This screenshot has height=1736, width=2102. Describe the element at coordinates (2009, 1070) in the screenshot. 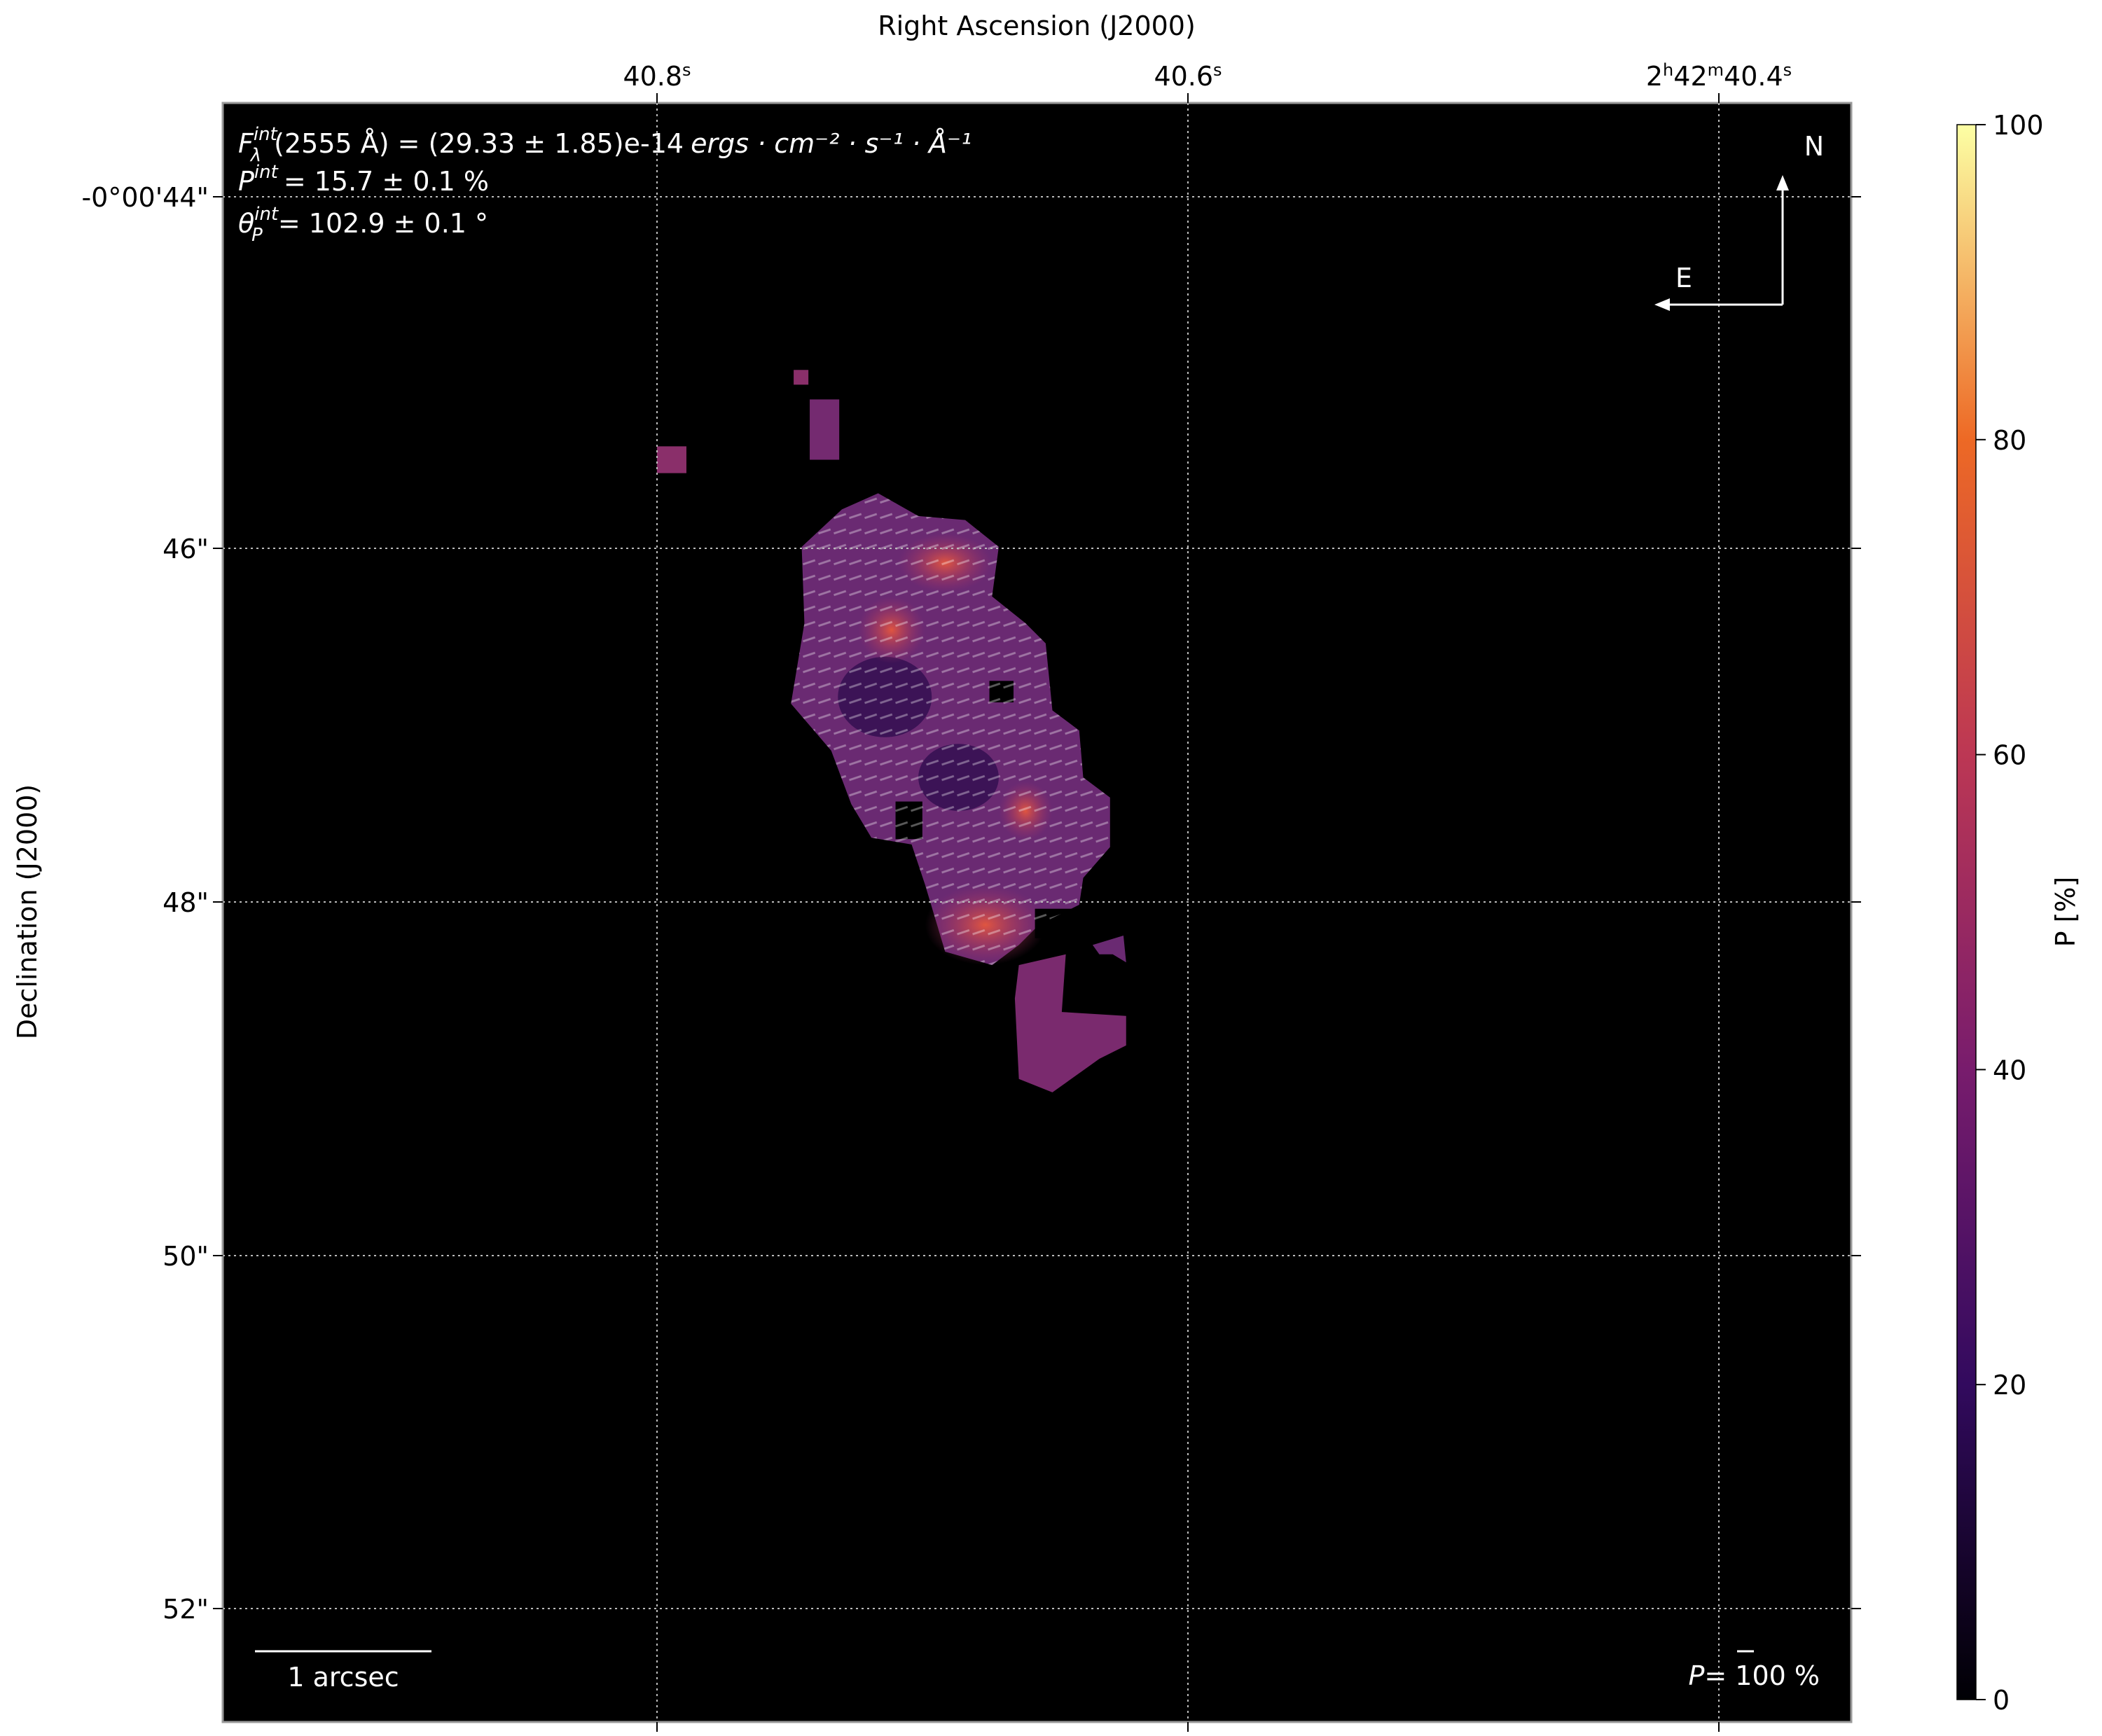

I see `colorbar-tick-label: 40` at that location.